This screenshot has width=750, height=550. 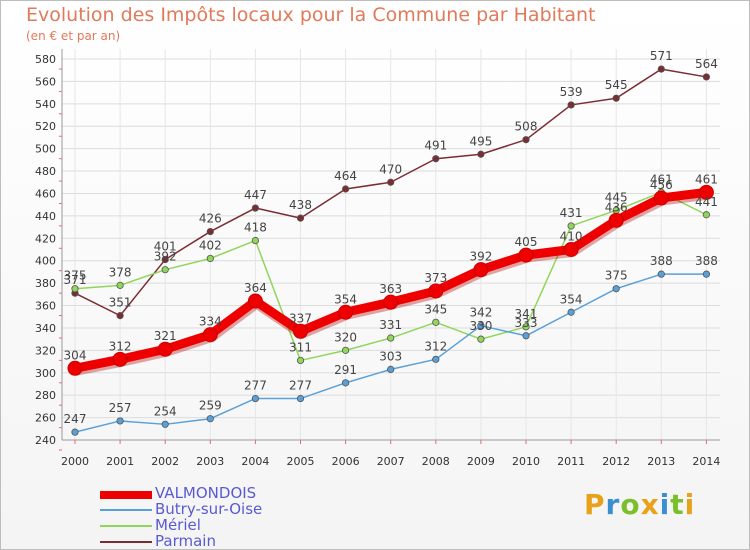 What do you see at coordinates (255, 195) in the screenshot?
I see `data-label-parmain: 447` at bounding box center [255, 195].